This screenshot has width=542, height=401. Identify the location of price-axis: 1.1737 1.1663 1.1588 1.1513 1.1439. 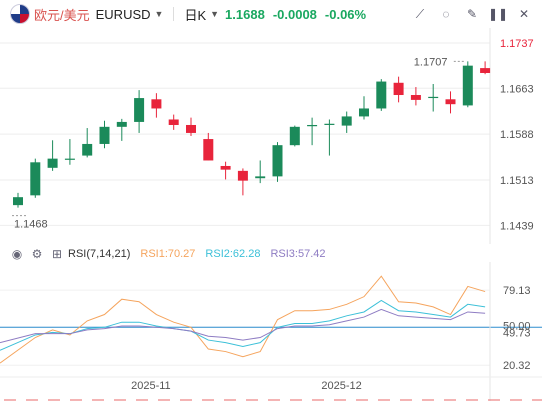
(517, 135).